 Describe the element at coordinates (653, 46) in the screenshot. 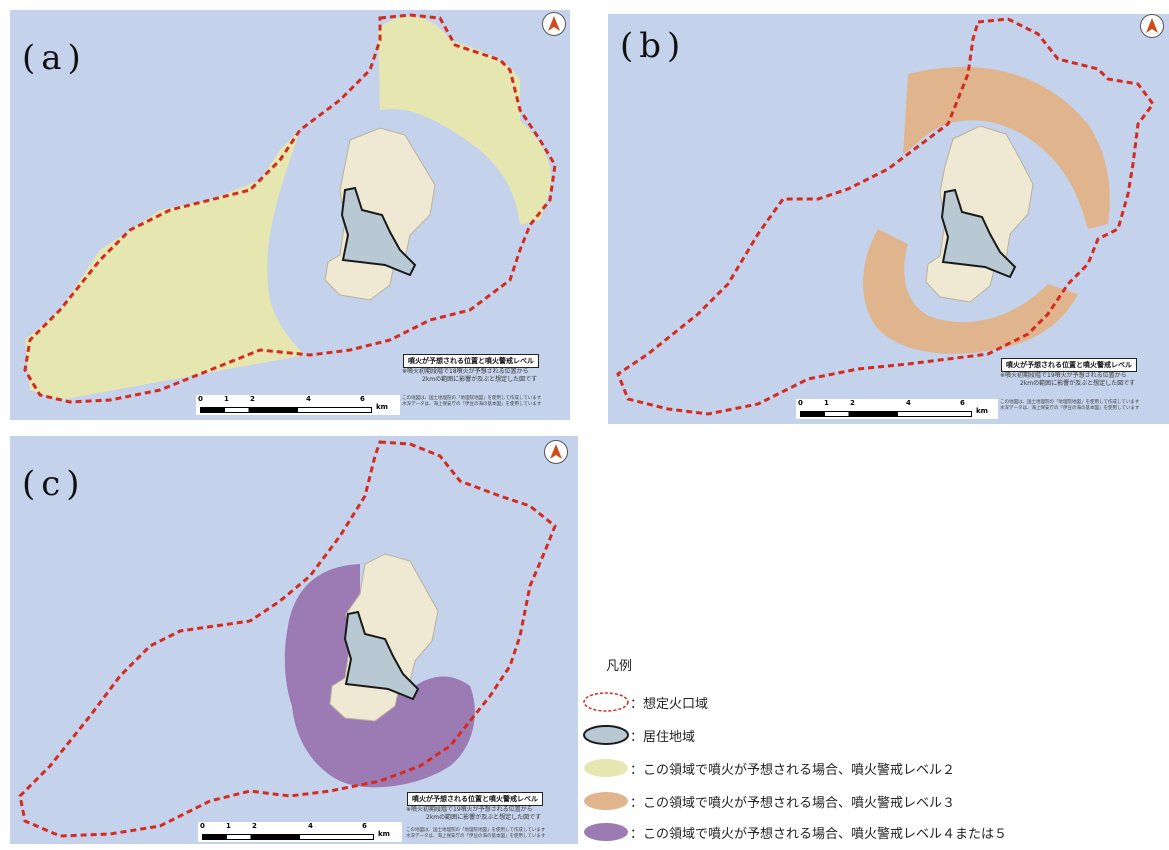

I see `panel-label: (b)` at that location.